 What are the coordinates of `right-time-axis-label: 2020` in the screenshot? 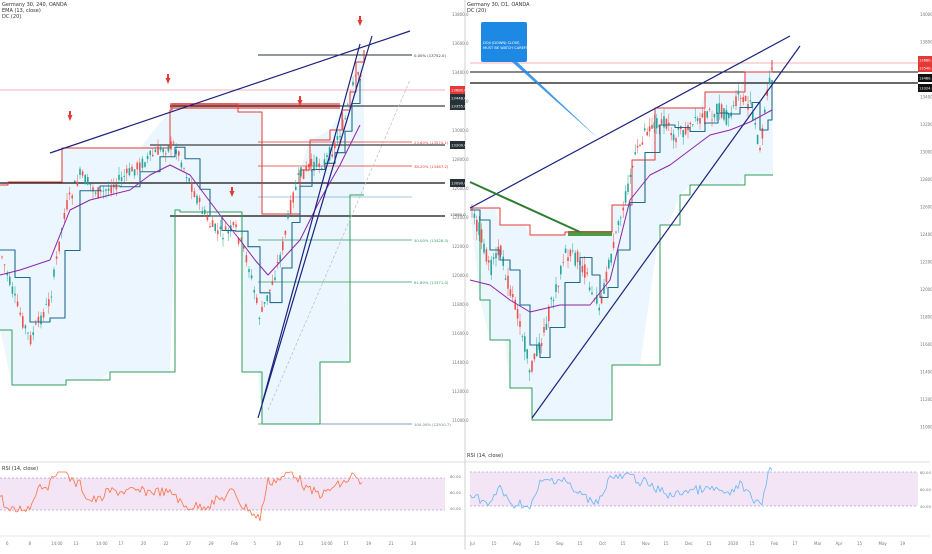 It's located at (733, 543).